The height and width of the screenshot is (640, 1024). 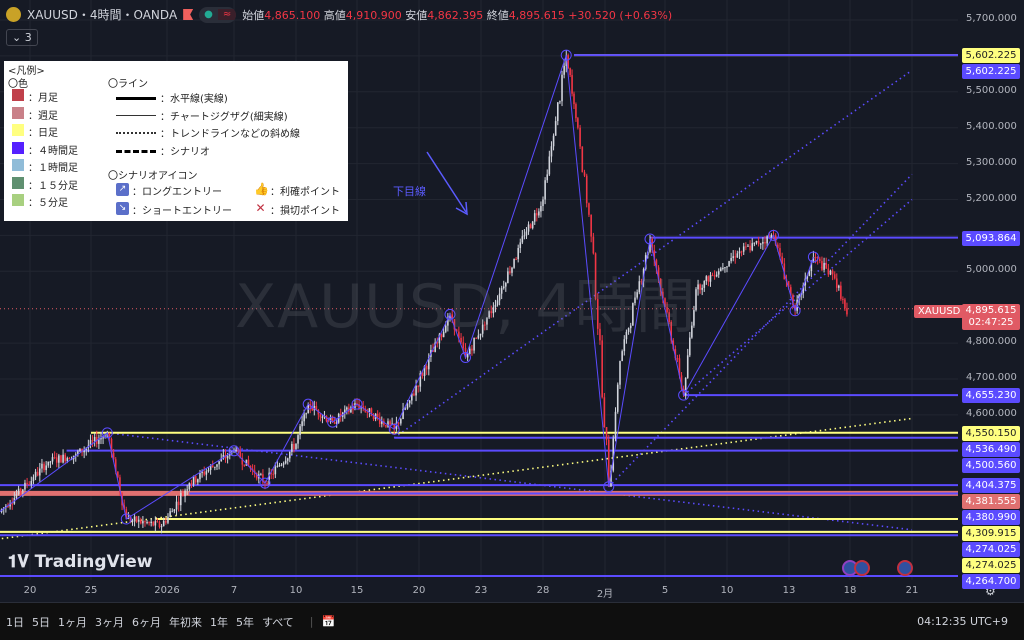 I want to click on goto-date-icon: 📅, so click(x=328, y=621).